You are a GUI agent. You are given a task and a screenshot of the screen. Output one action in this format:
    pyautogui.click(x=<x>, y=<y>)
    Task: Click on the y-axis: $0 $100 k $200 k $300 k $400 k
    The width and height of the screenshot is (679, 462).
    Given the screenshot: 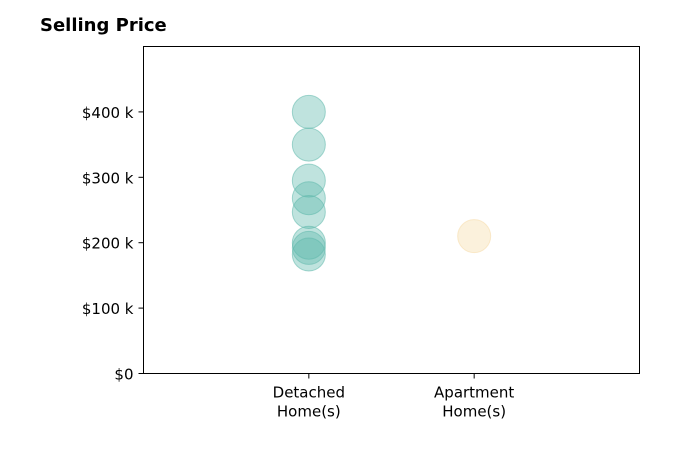 What is the action you would take?
    pyautogui.click(x=113, y=244)
    